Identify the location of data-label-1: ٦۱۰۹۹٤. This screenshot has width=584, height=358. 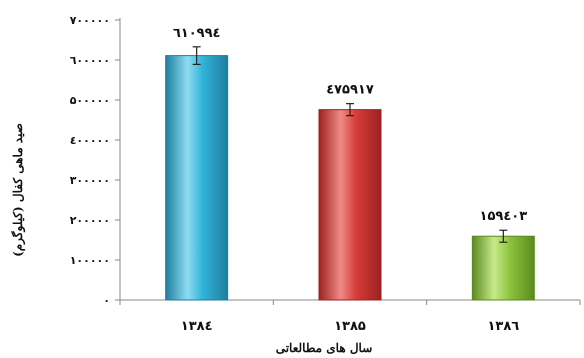
(197, 33).